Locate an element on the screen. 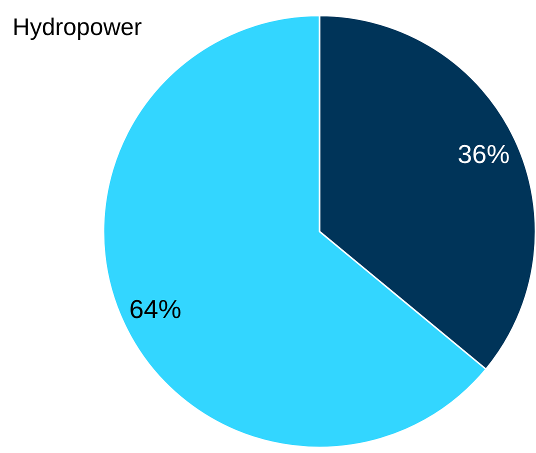 Image resolution: width=536 pixels, height=453 pixels. data-label: 64% is located at coordinates (155, 309).